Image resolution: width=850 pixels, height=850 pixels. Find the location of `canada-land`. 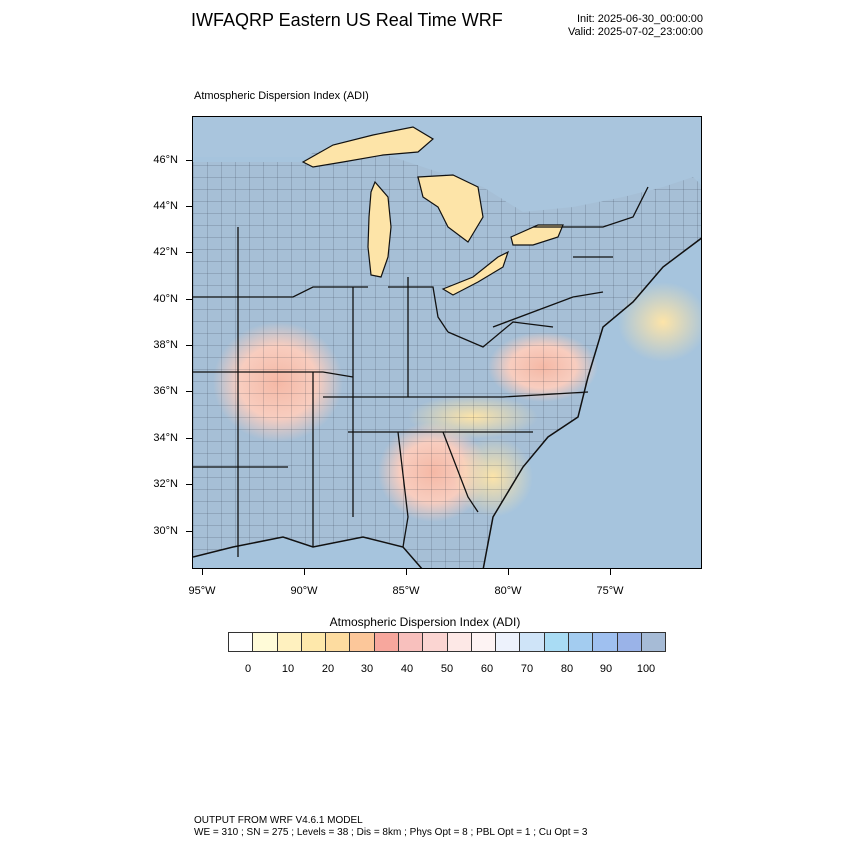

canada-land is located at coordinates (447, 172).